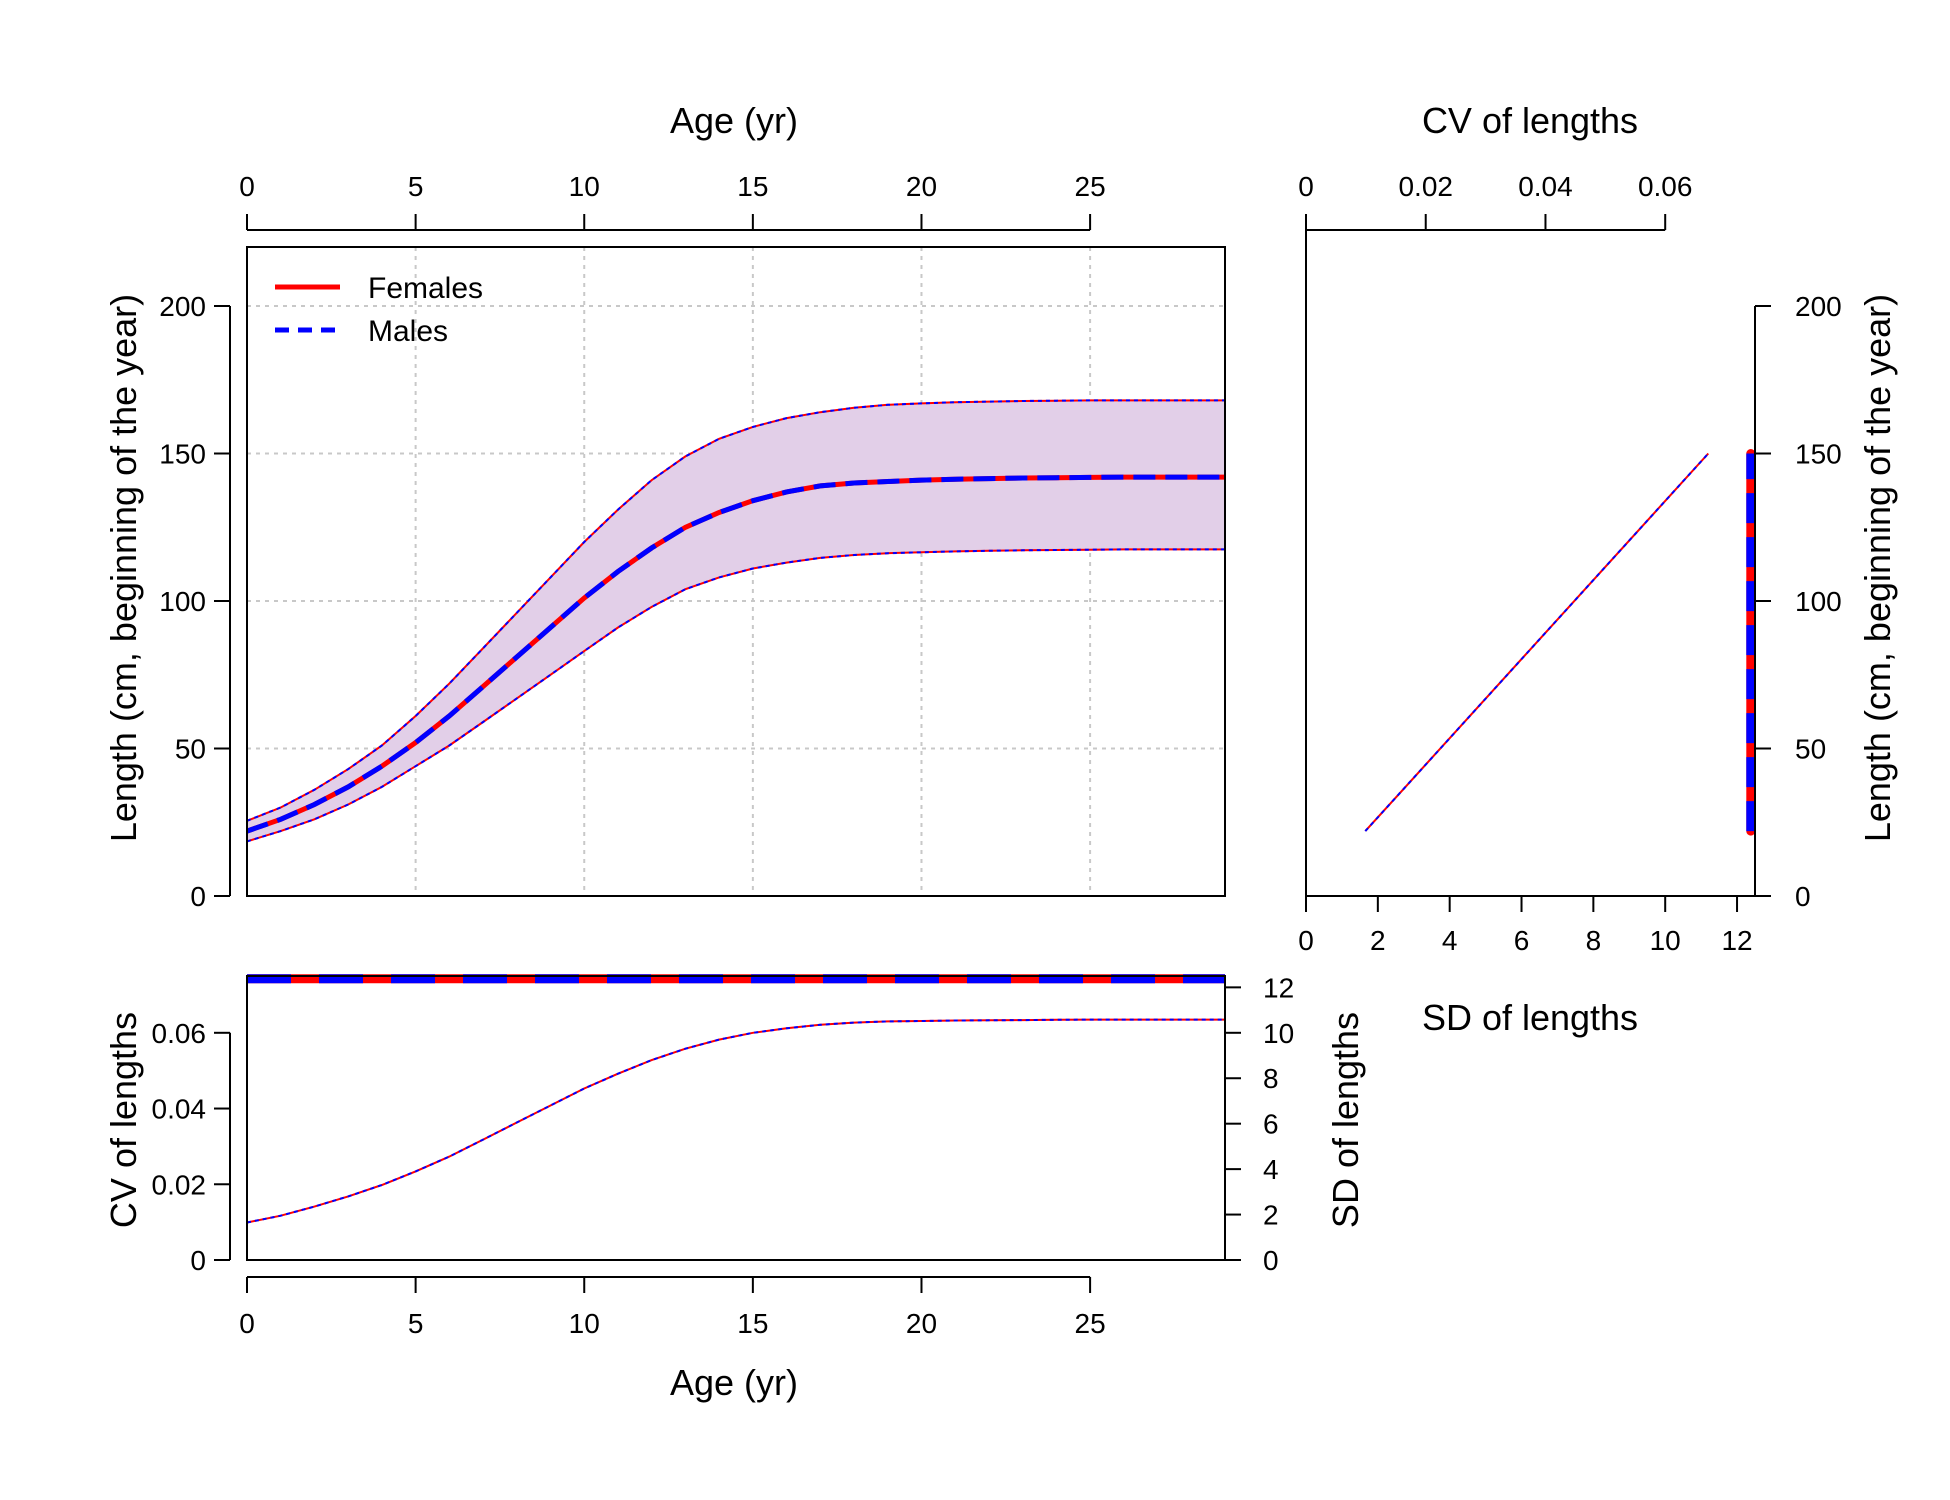  I want to click on main-top-tick-label: 10, so click(584, 186).